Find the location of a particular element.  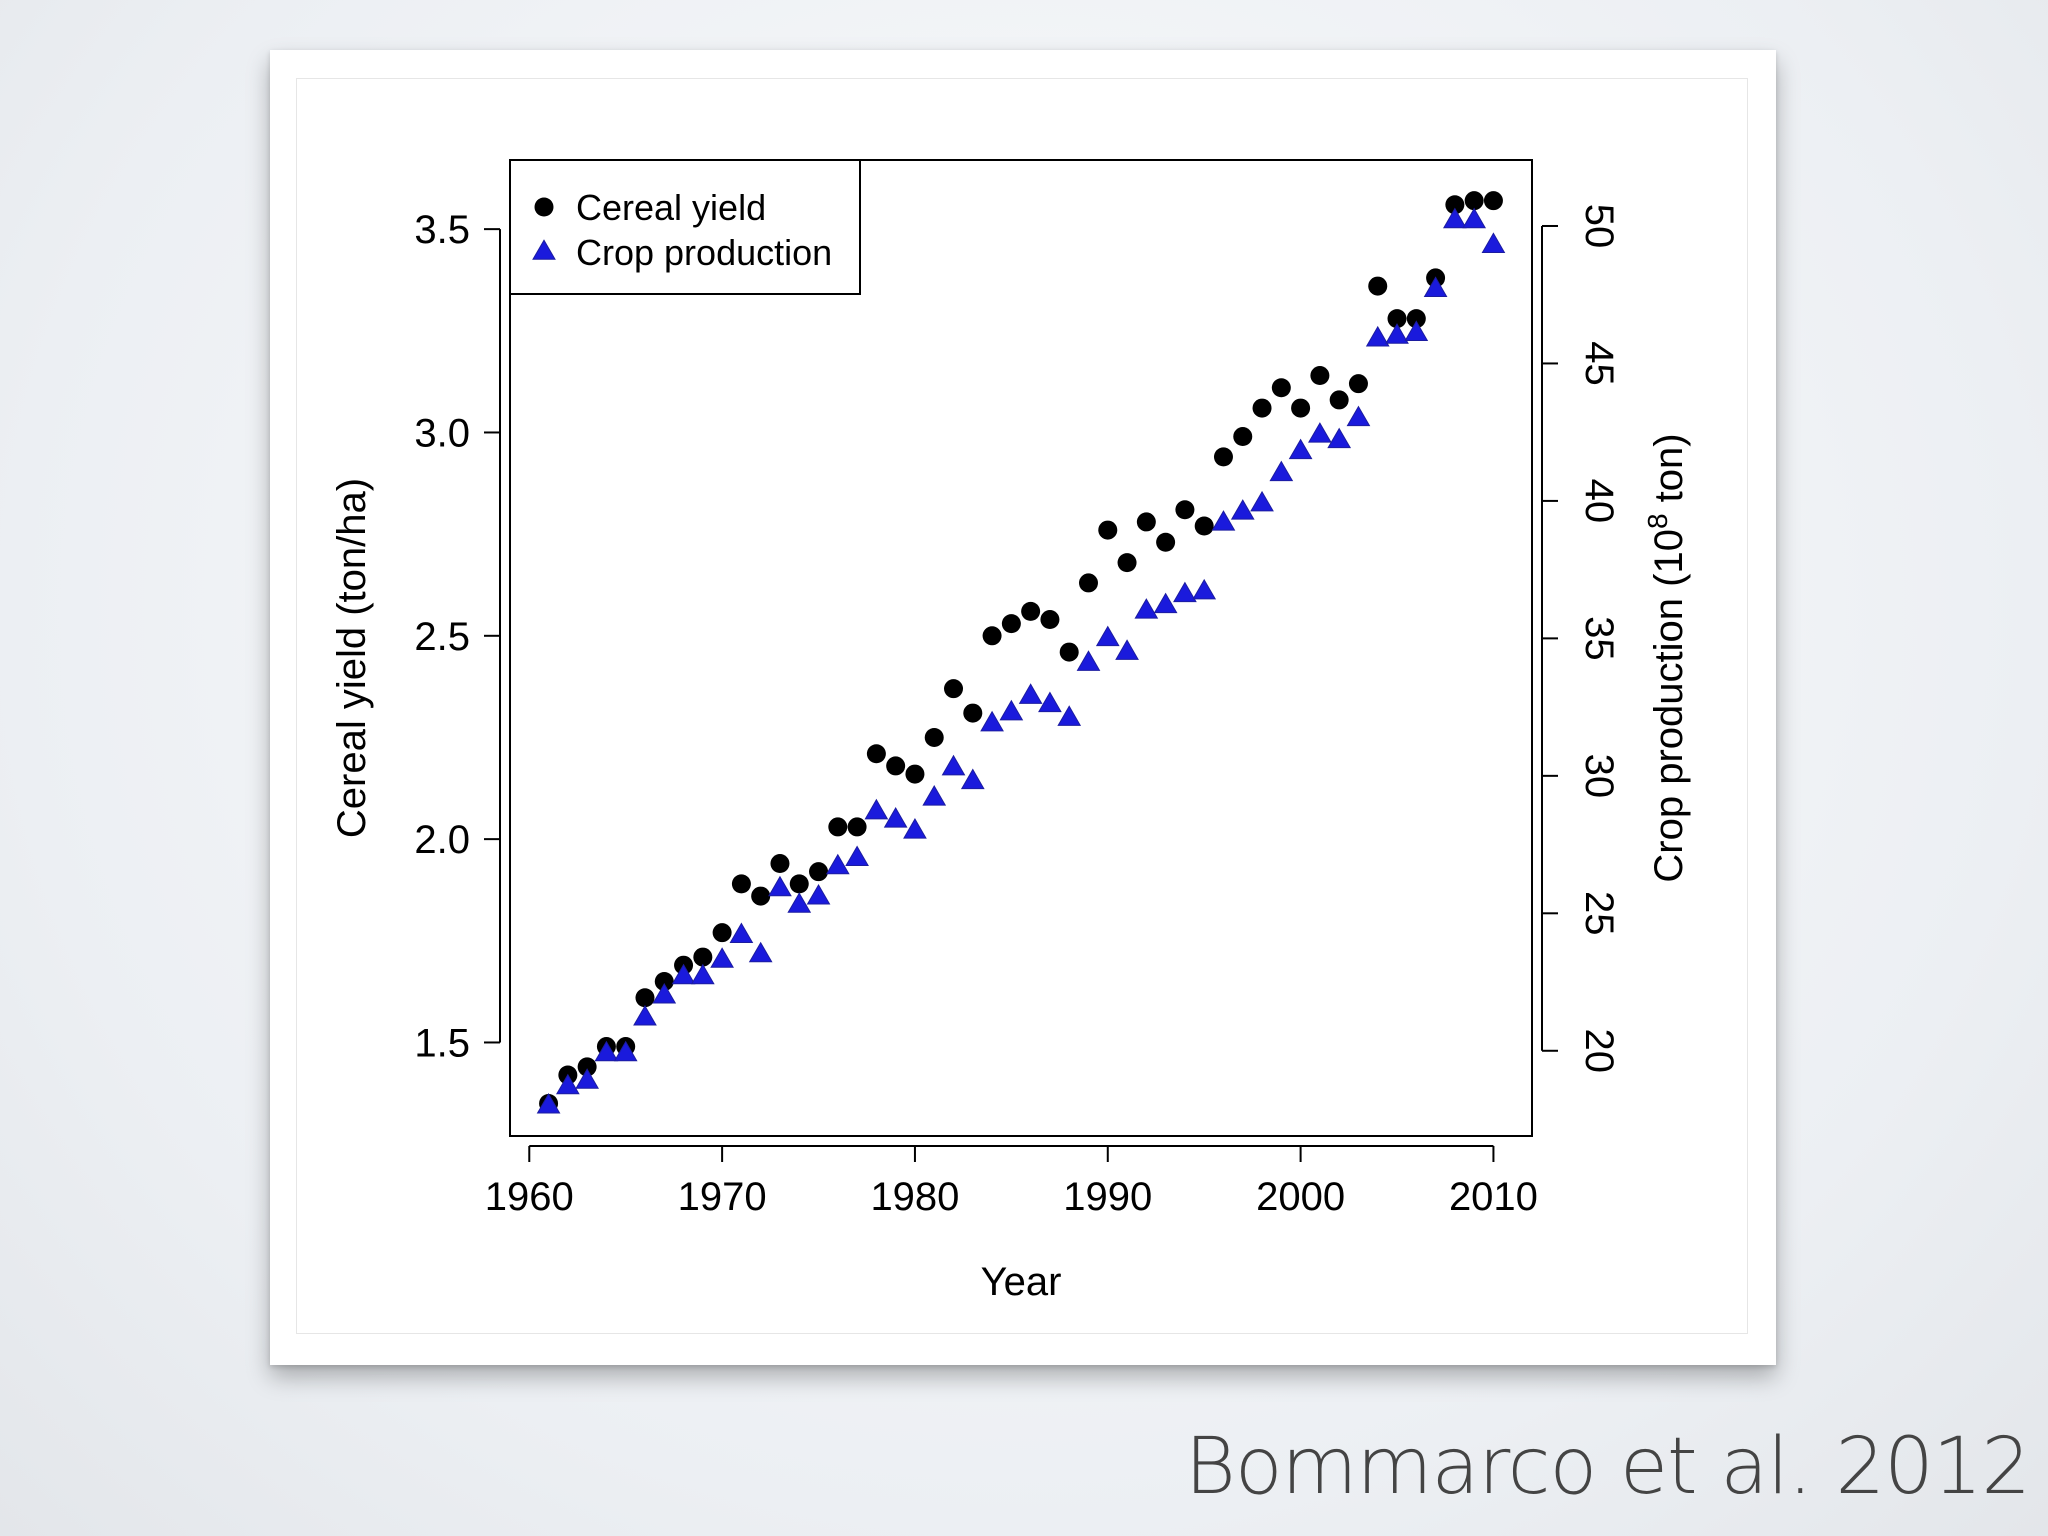

right-y-tick-label: 45 is located at coordinates (1599, 363).